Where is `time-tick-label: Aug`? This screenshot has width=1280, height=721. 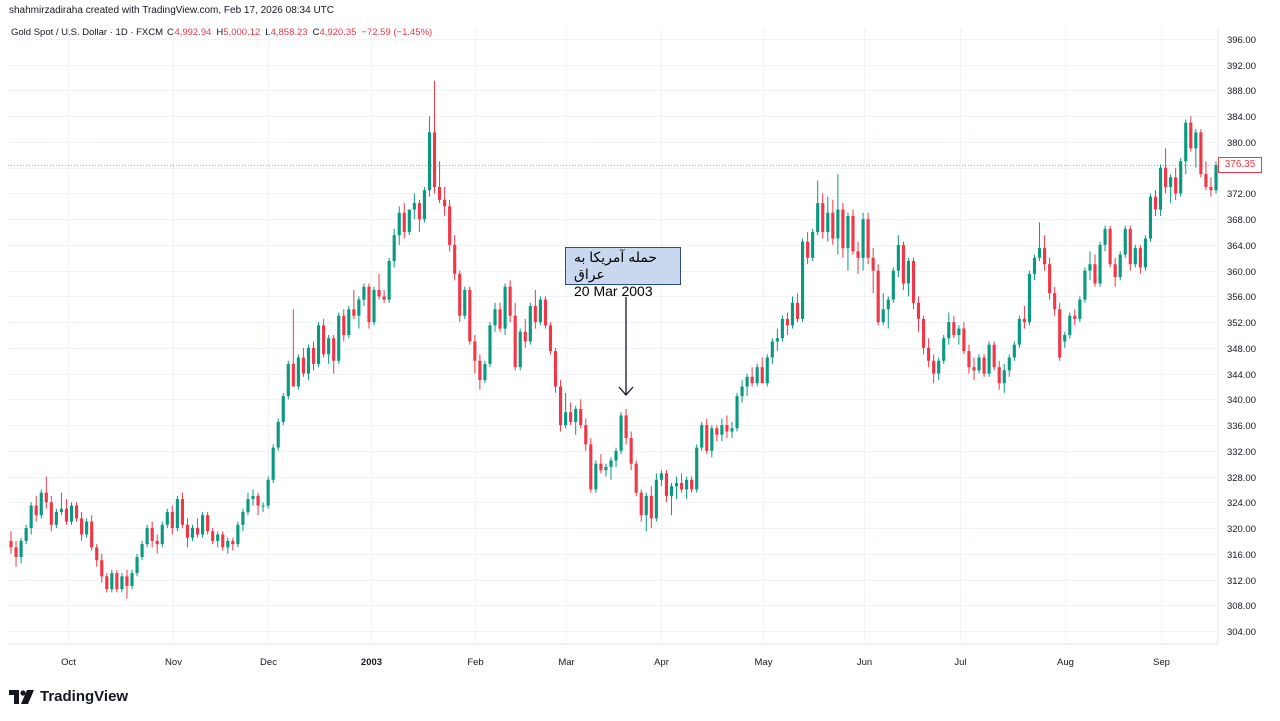 time-tick-label: Aug is located at coordinates (1065, 662).